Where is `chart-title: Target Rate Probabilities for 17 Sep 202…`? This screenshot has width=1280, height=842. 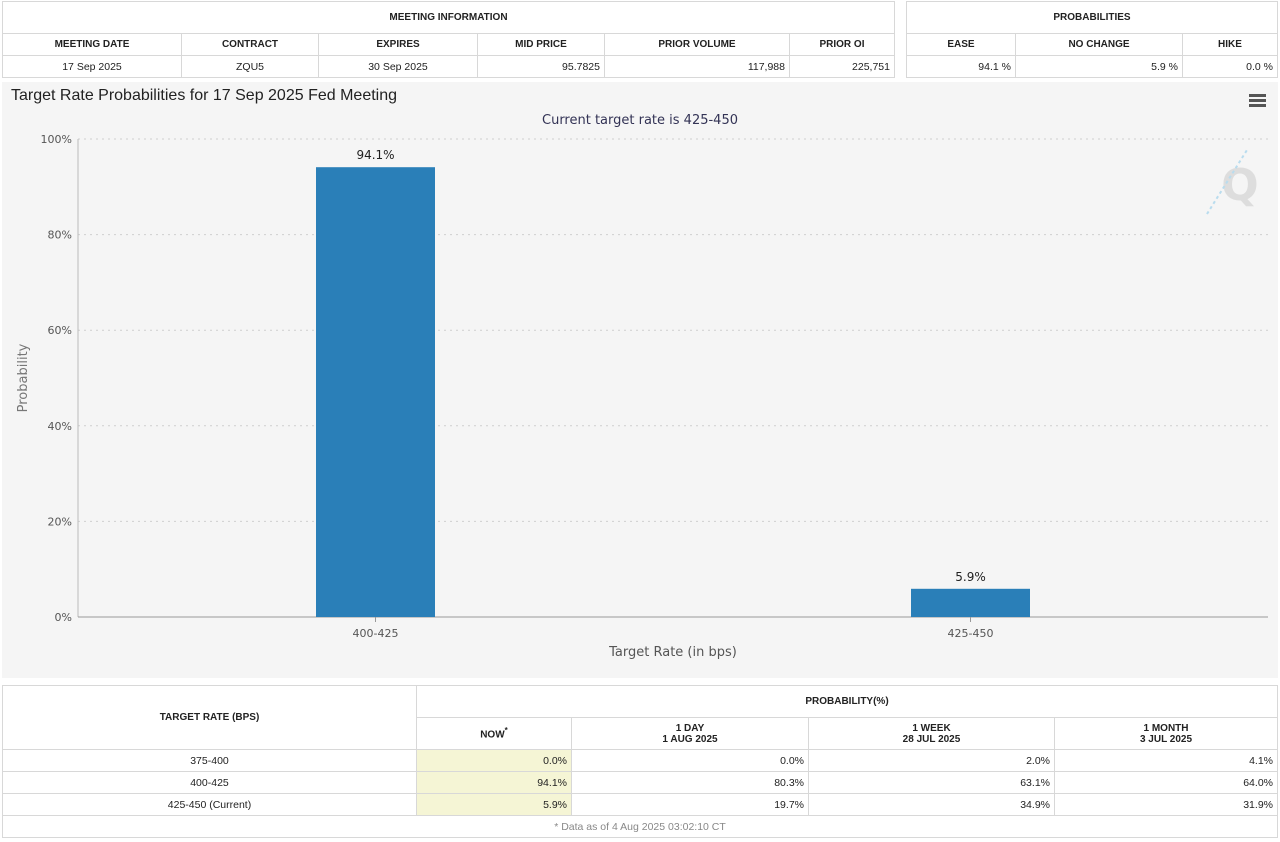
chart-title: Target Rate Probabilities for 17 Sep 202… is located at coordinates (204, 95).